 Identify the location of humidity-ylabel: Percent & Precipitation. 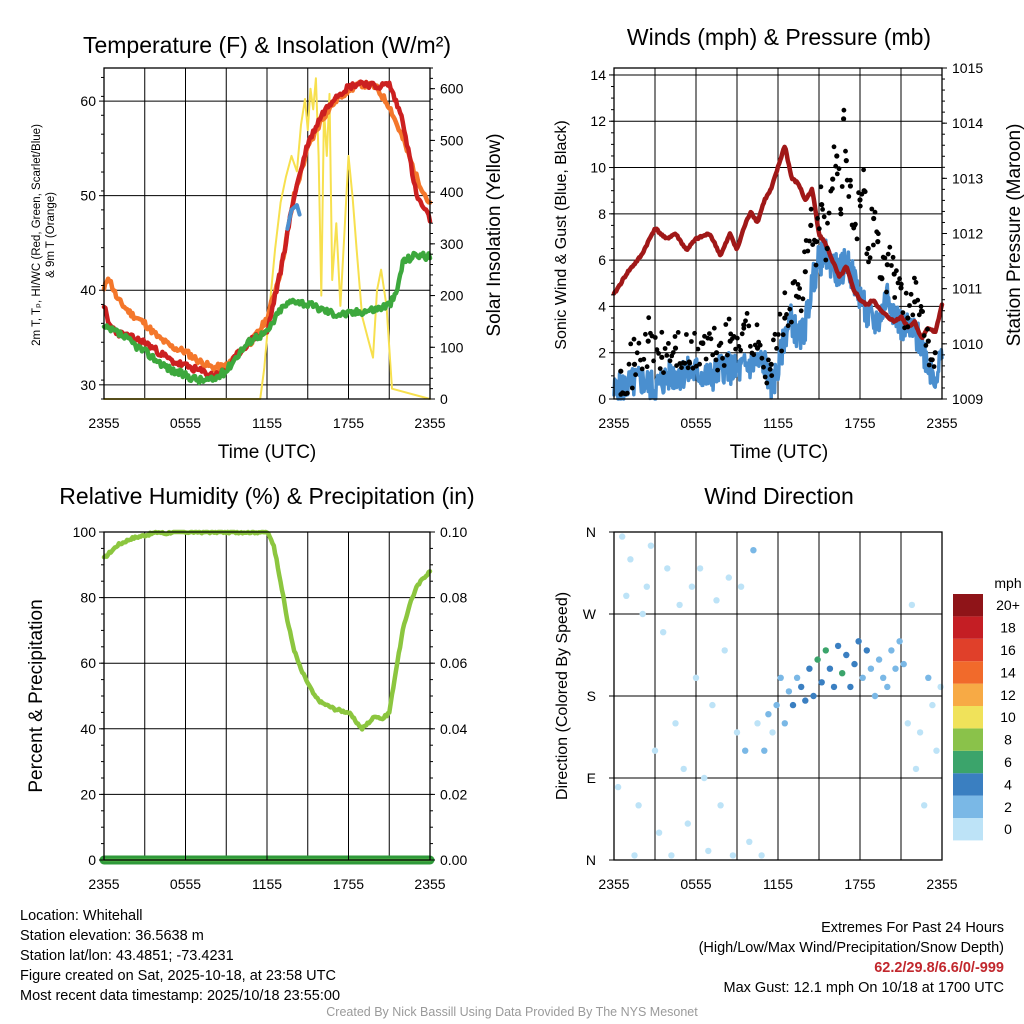
(36, 695).